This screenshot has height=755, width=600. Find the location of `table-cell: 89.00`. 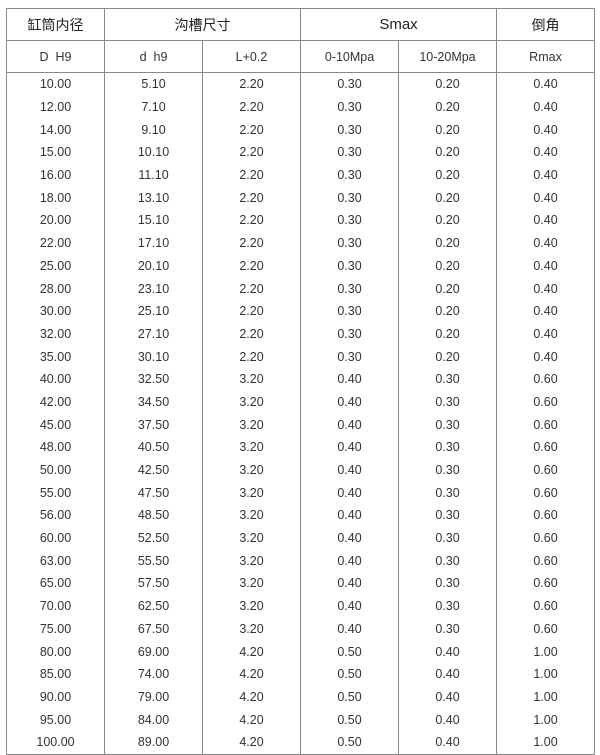

table-cell: 89.00 is located at coordinates (153, 742).